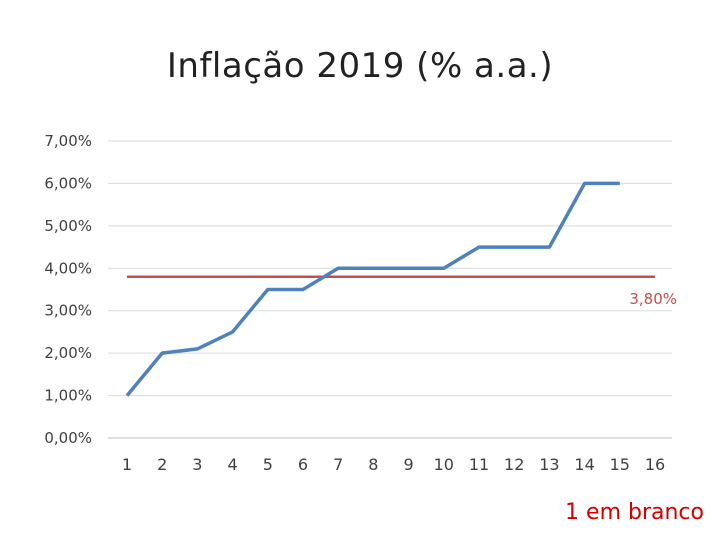  Describe the element at coordinates (268, 464) in the screenshot. I see `x-tick-label: 5` at that location.